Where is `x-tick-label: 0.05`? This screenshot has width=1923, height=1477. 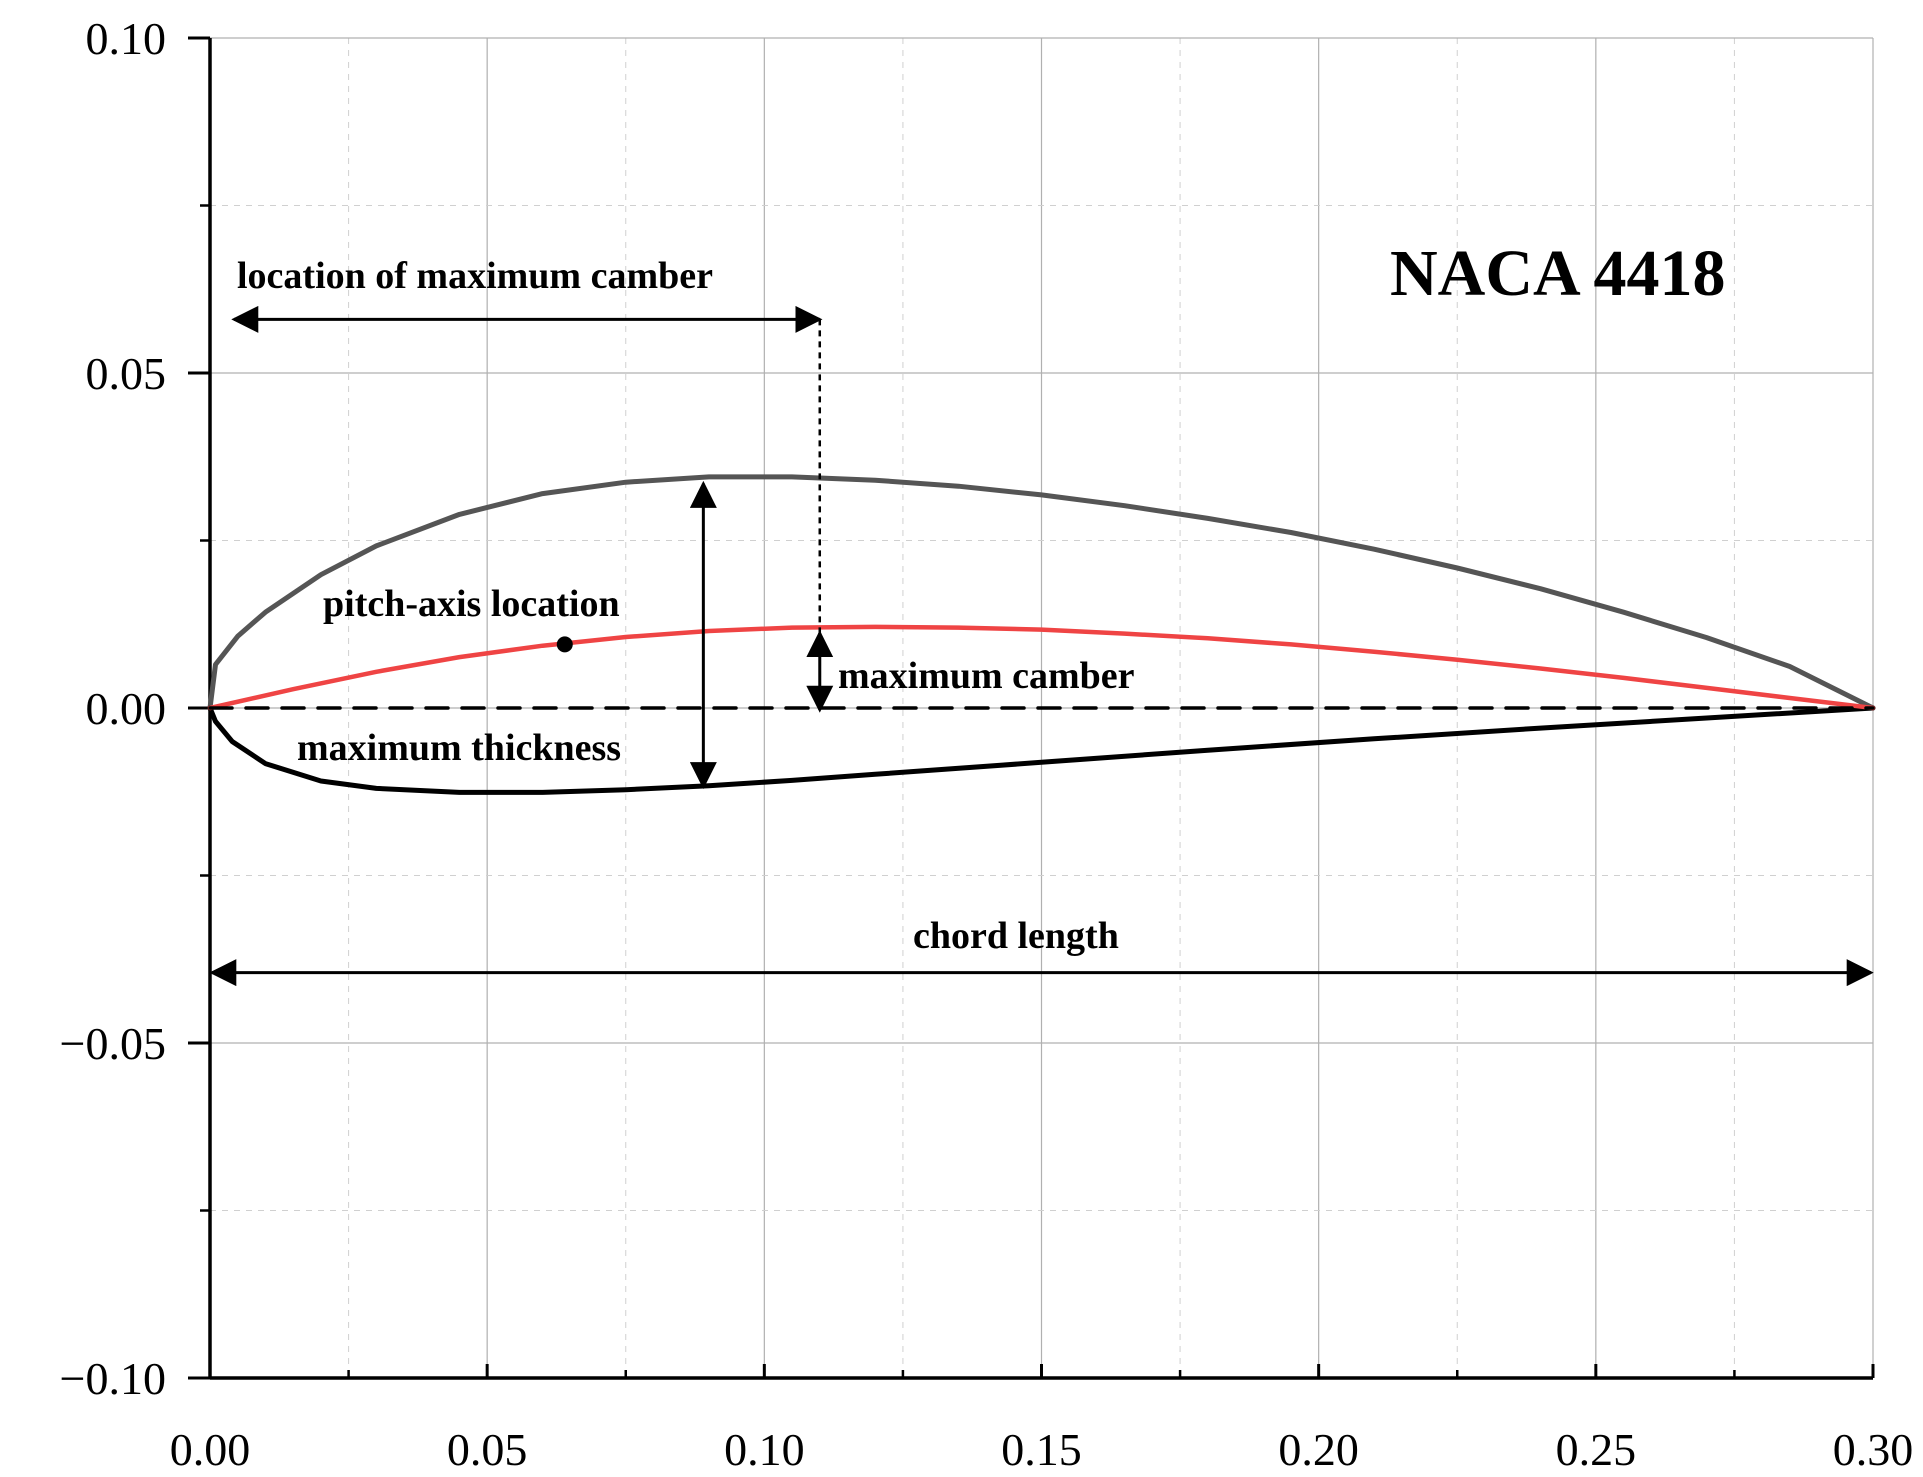 x-tick-label: 0.05 is located at coordinates (487, 1449).